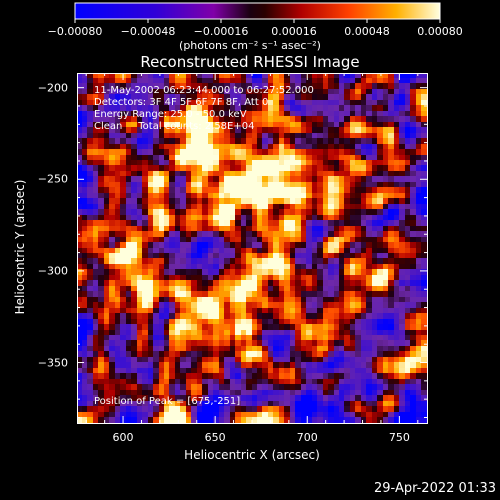 The width and height of the screenshot is (500, 500). I want to click on colorbar-tick-label: 0.00080, so click(440, 31).